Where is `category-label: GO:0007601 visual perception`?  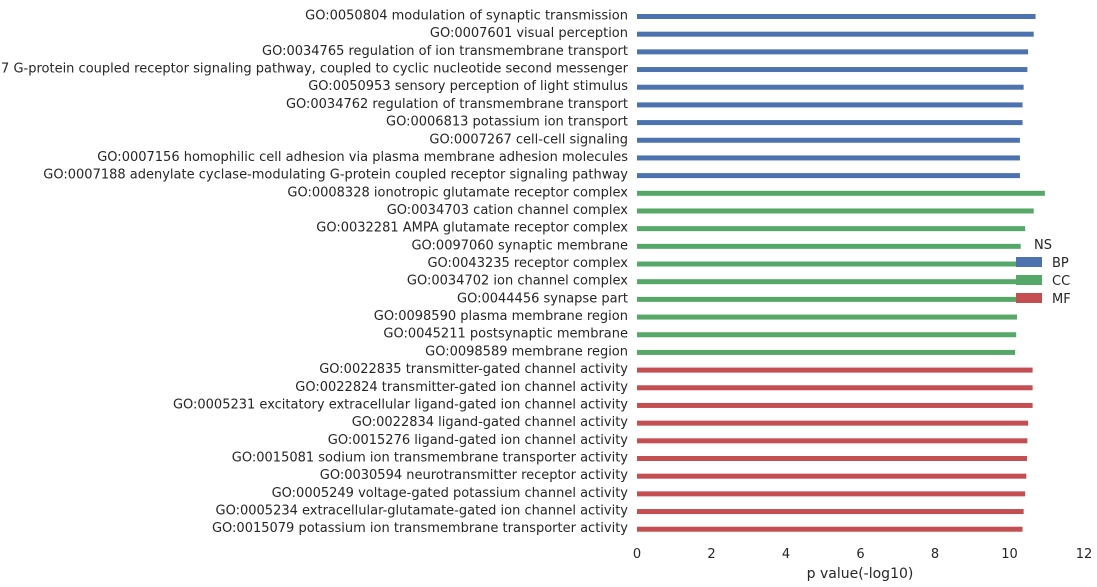 category-label: GO:0007601 visual perception is located at coordinates (529, 33).